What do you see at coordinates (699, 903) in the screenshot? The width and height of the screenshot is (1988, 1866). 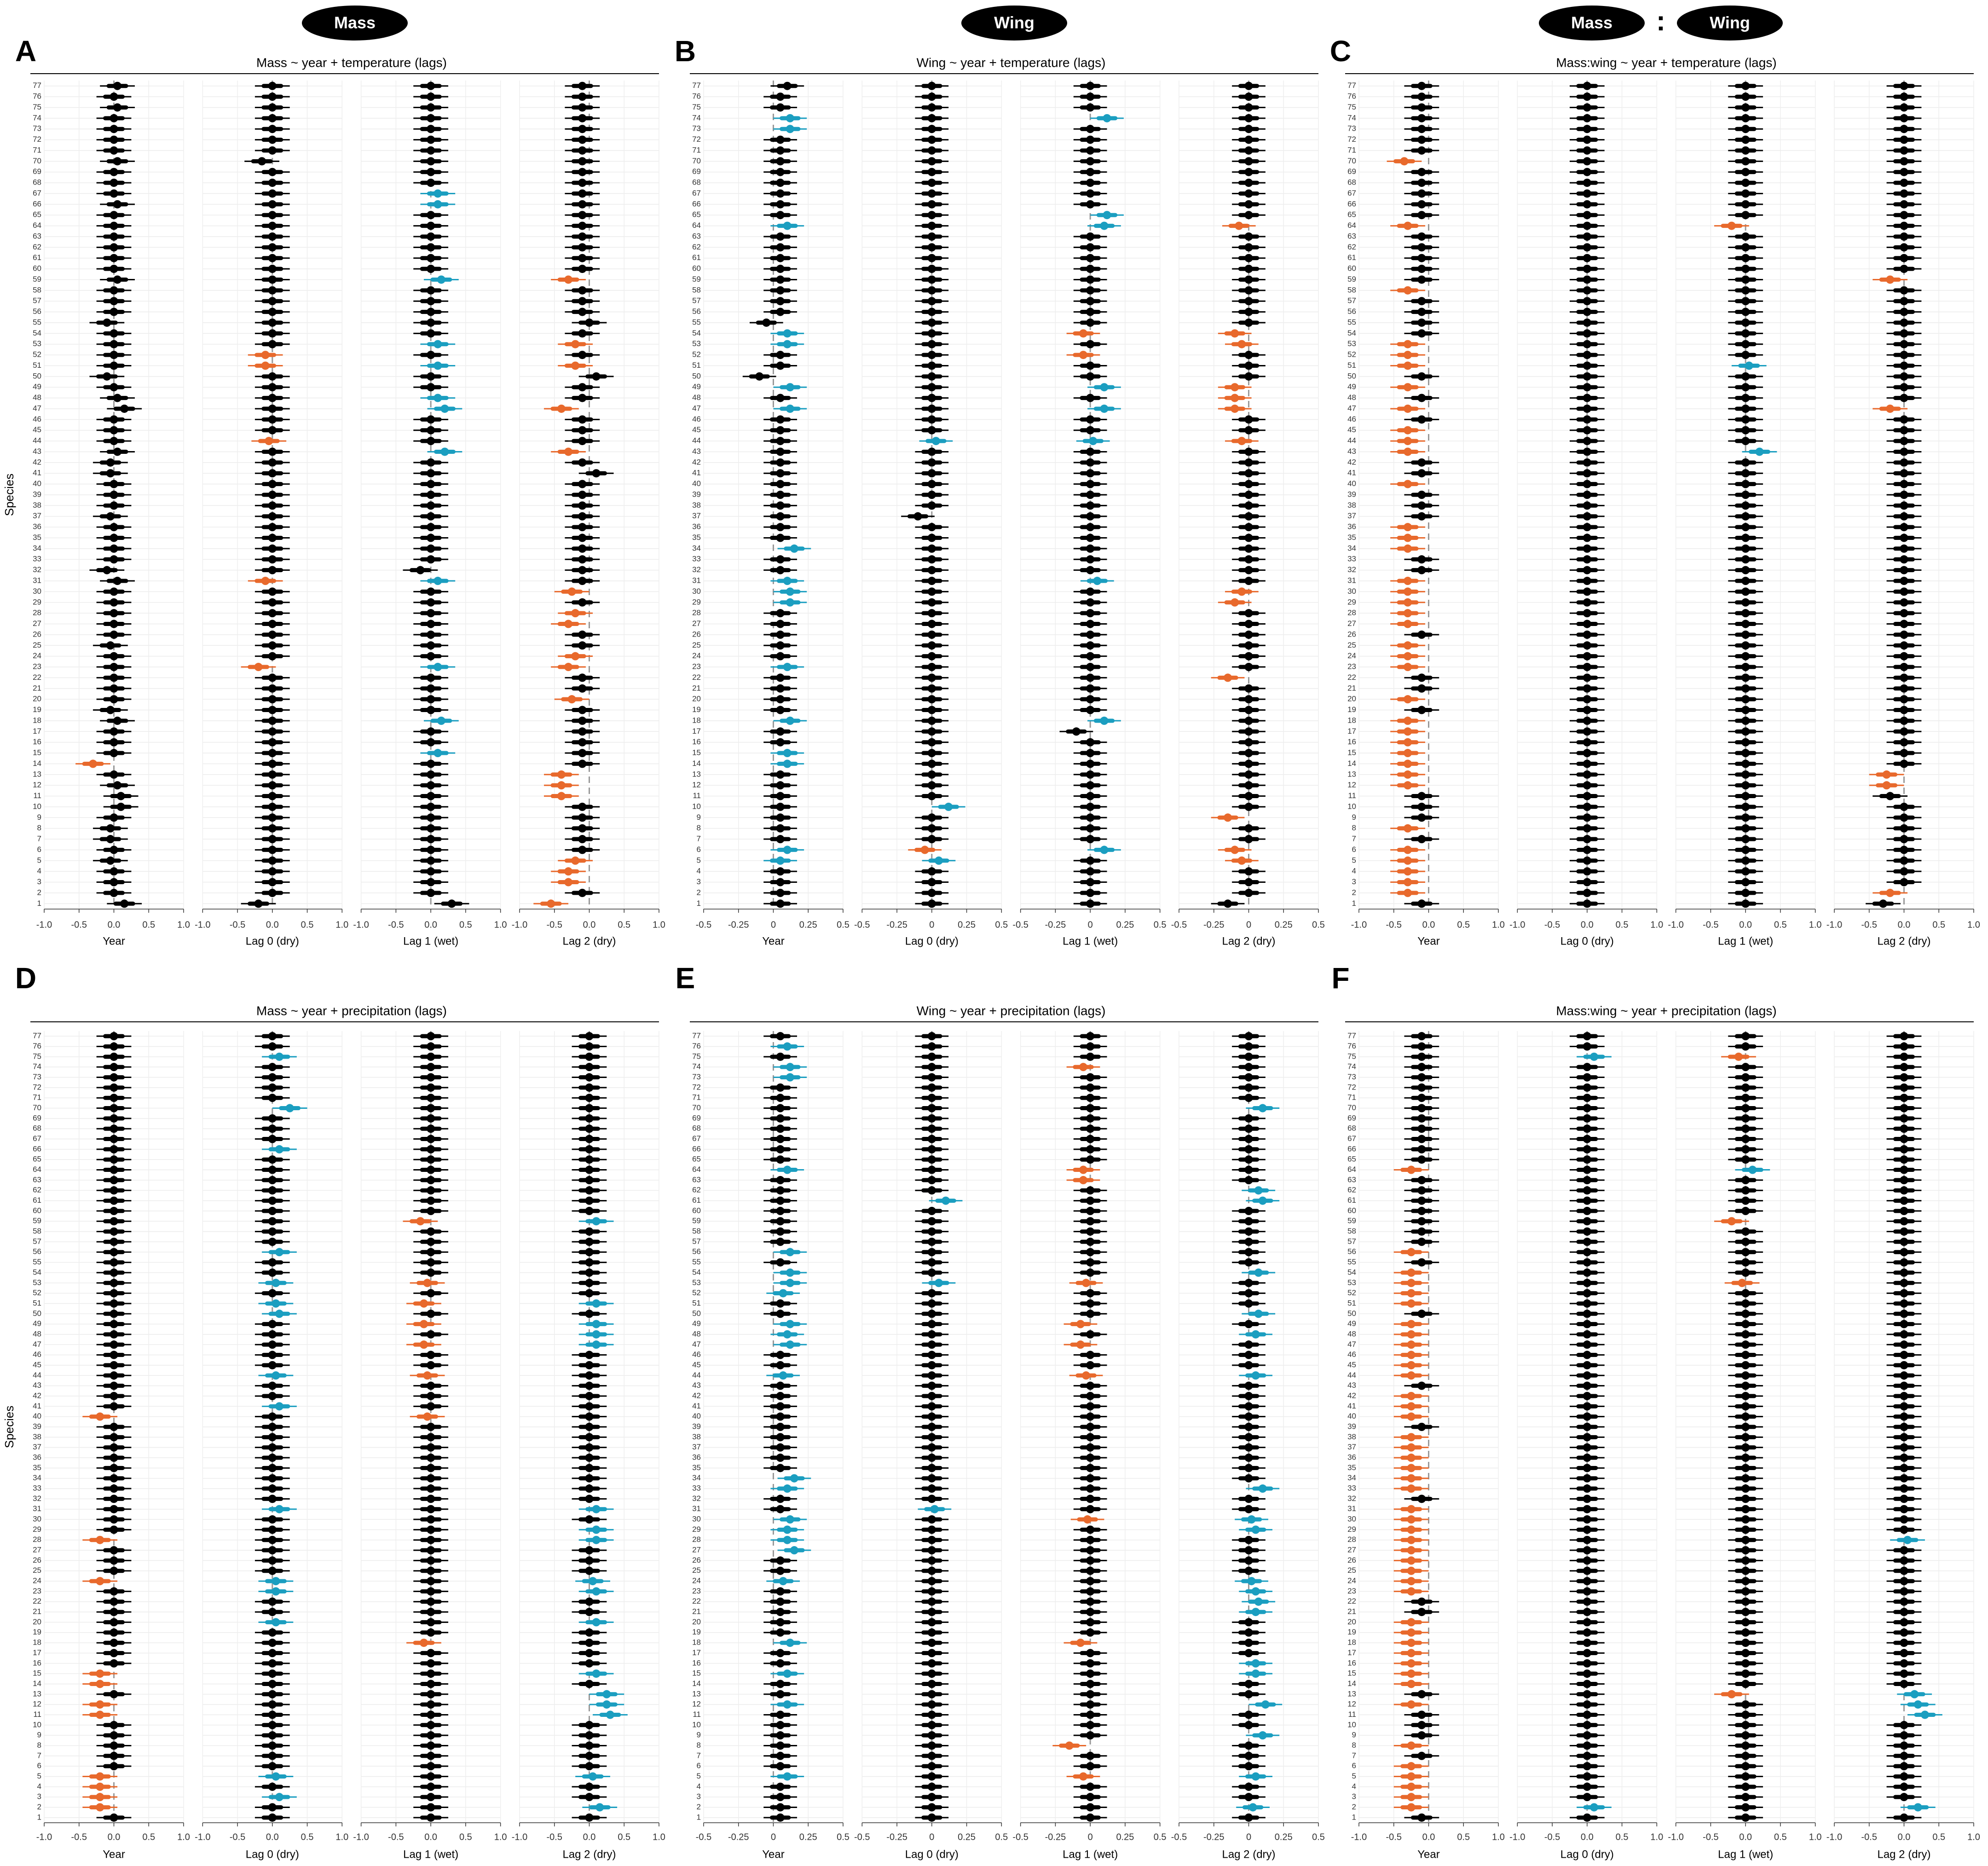 I see `species-label: 1` at bounding box center [699, 903].